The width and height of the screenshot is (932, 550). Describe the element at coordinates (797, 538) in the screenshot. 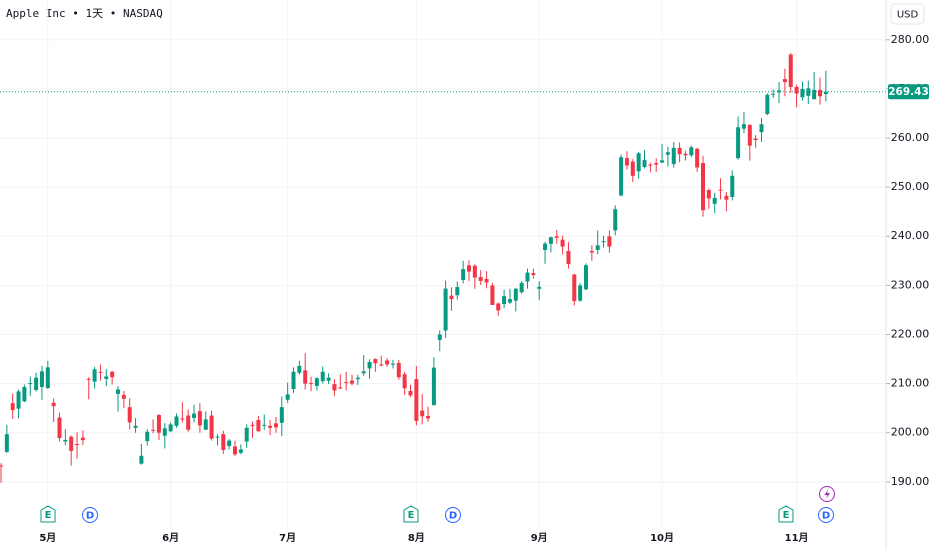

I see `x-tick-label: 11月` at that location.